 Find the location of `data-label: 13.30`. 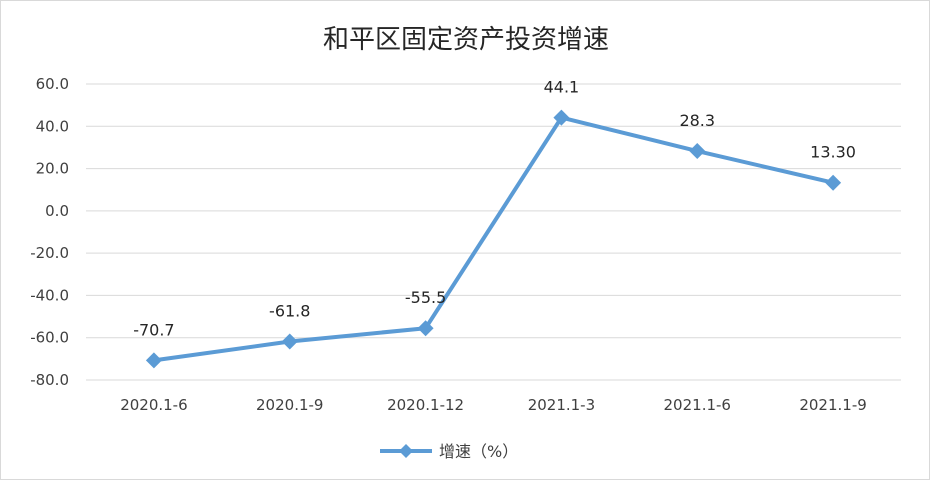

data-label: 13.30 is located at coordinates (833, 152).